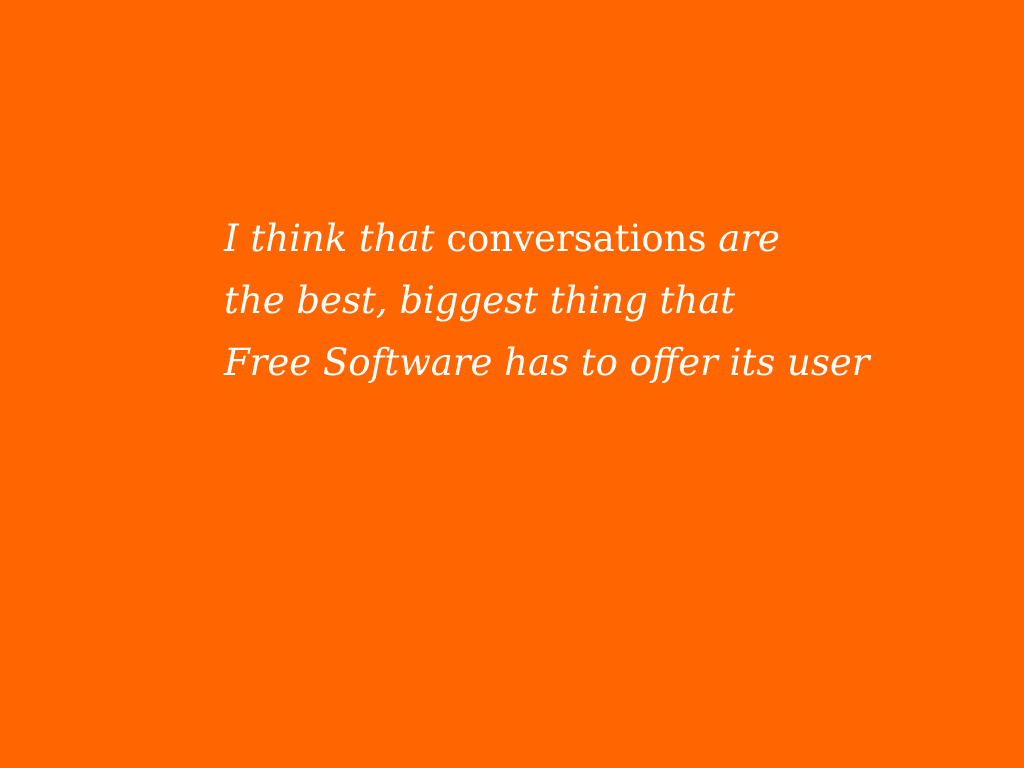  I want to click on quote-line-1: I think that conversations are, so click(546, 239).